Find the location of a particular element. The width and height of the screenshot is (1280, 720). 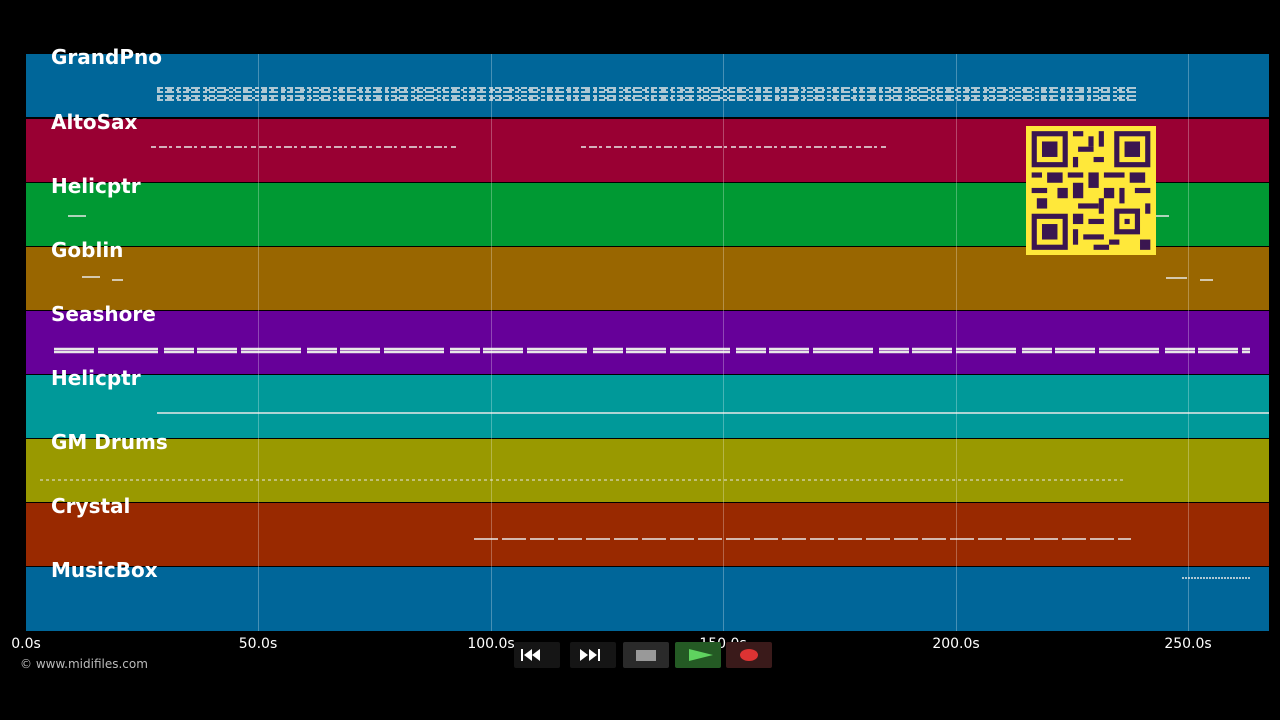

track-label: AltoSax is located at coordinates (94, 122).